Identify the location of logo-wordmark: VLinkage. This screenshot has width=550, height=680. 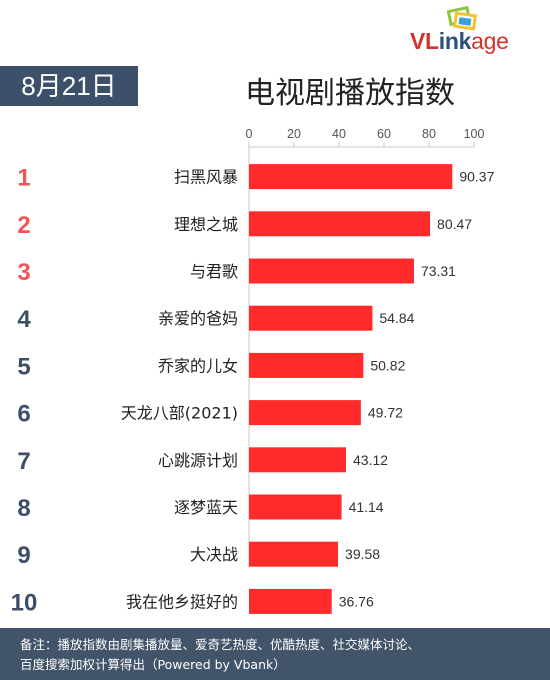
(459, 41).